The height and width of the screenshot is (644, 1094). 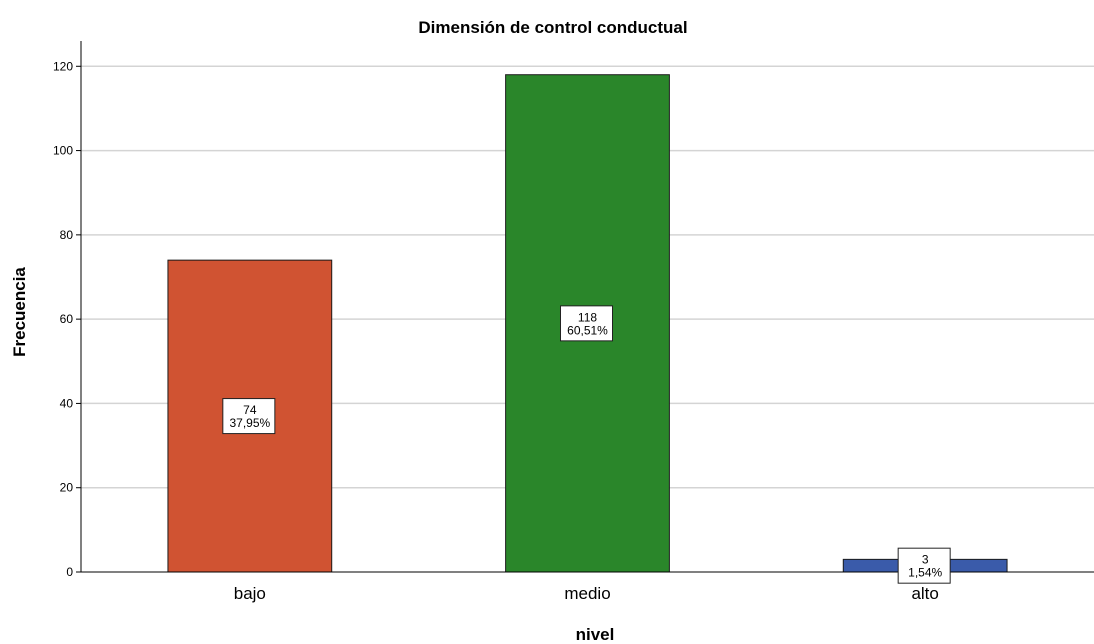 I want to click on data-label-percent: 60,51%, so click(x=587, y=330).